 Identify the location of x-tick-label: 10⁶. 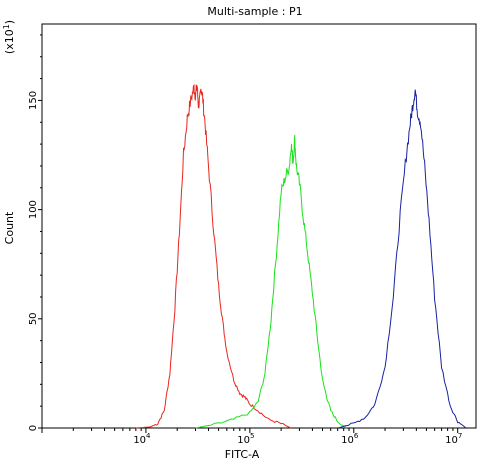
(350, 439).